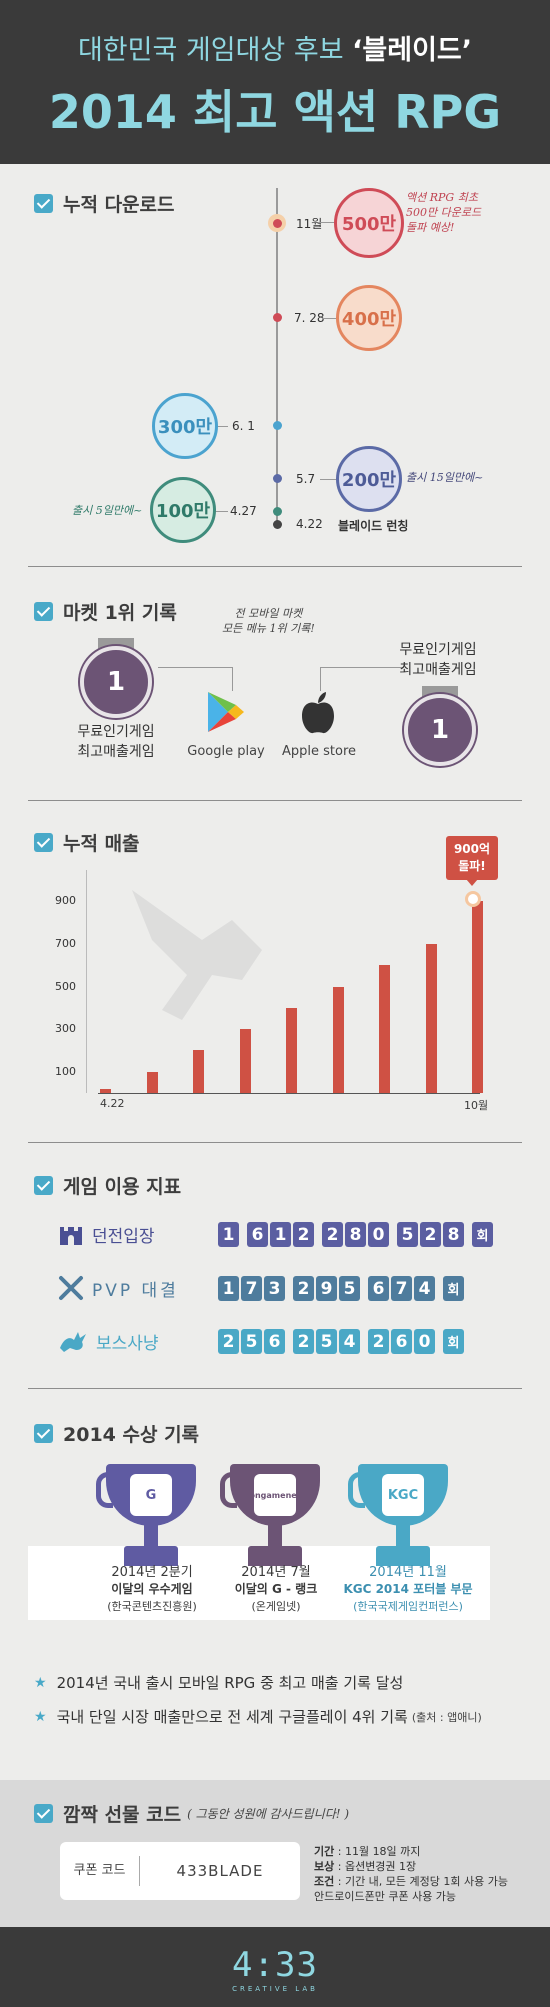 Image resolution: width=550 pixels, height=2007 pixels. I want to click on coupon-code-box: 쿠폰 코드 433BLADE, so click(180, 1871).